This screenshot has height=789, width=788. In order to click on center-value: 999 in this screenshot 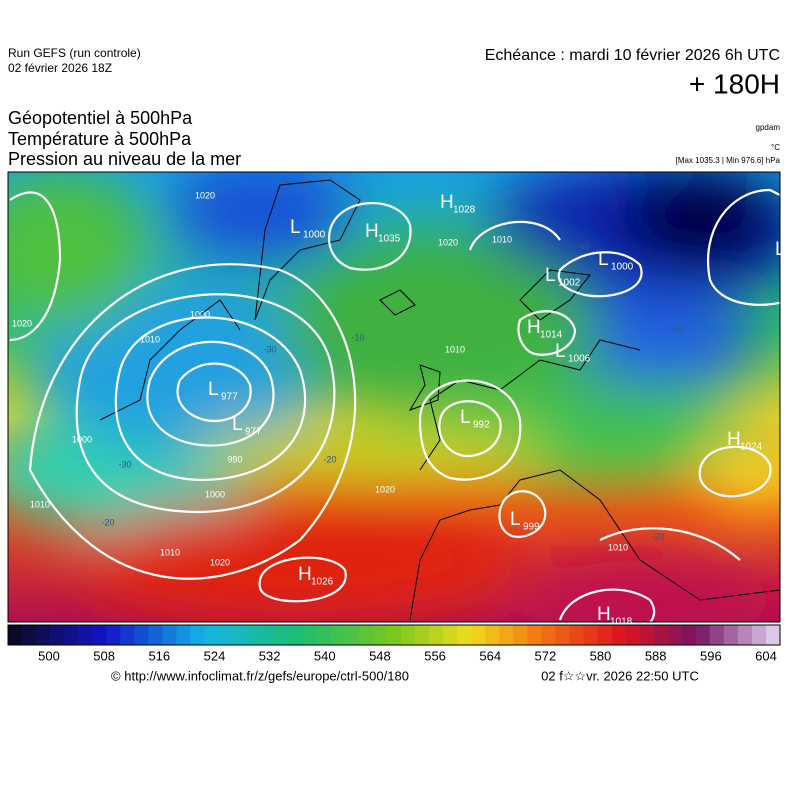, I will do `click(531, 527)`.